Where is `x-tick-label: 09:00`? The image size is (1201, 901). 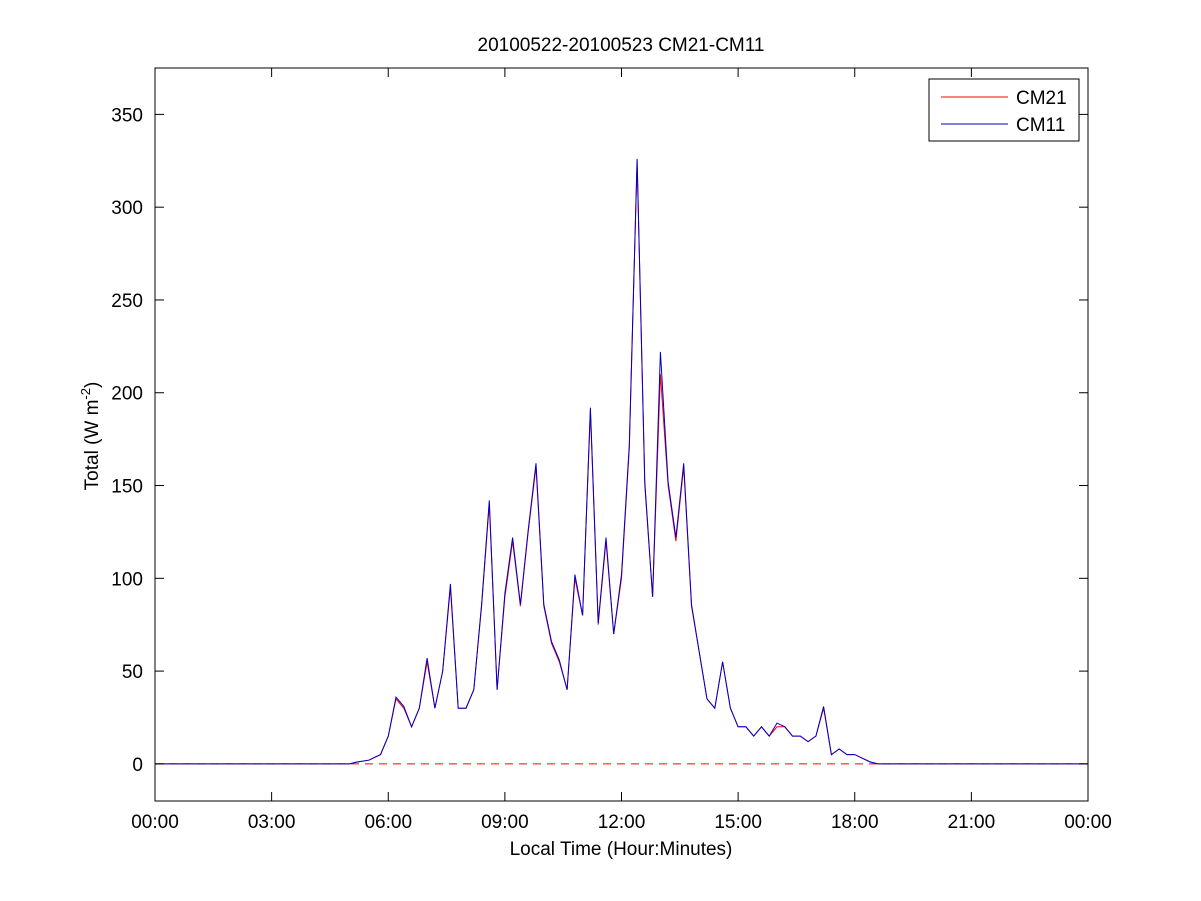 x-tick-label: 09:00 is located at coordinates (505, 822).